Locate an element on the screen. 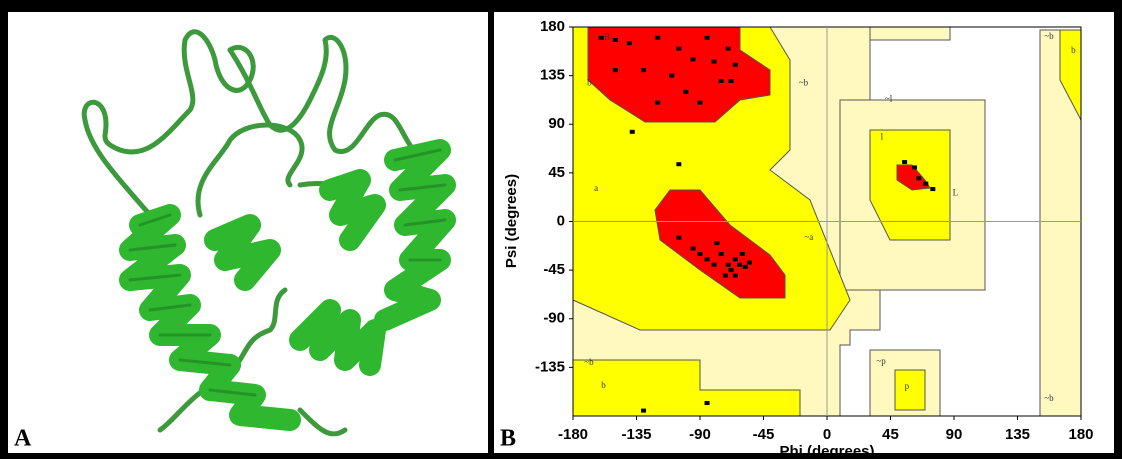 Image resolution: width=1122 pixels, height=459 pixels. y-tick-label: 45 is located at coordinates (556, 172).